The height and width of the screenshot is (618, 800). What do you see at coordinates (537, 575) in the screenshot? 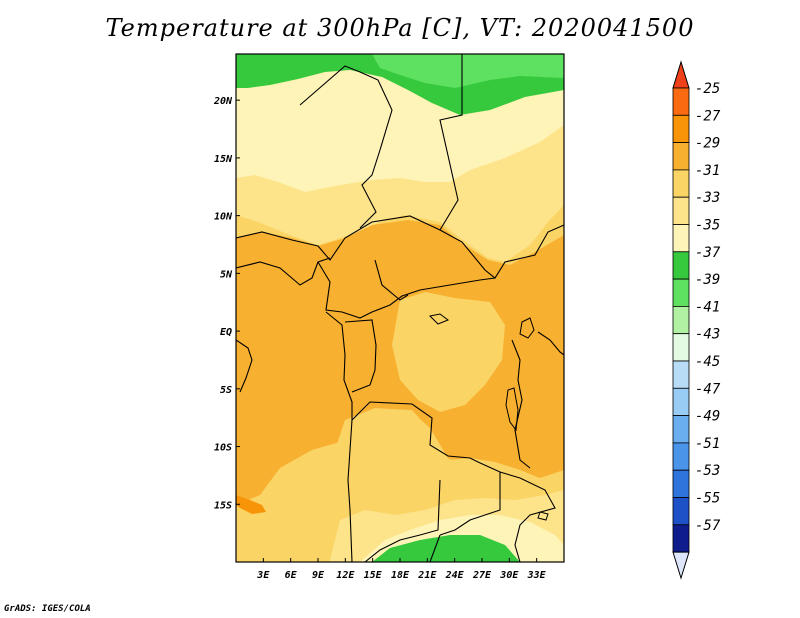
I see `lon-tick-label: 33E` at bounding box center [537, 575].